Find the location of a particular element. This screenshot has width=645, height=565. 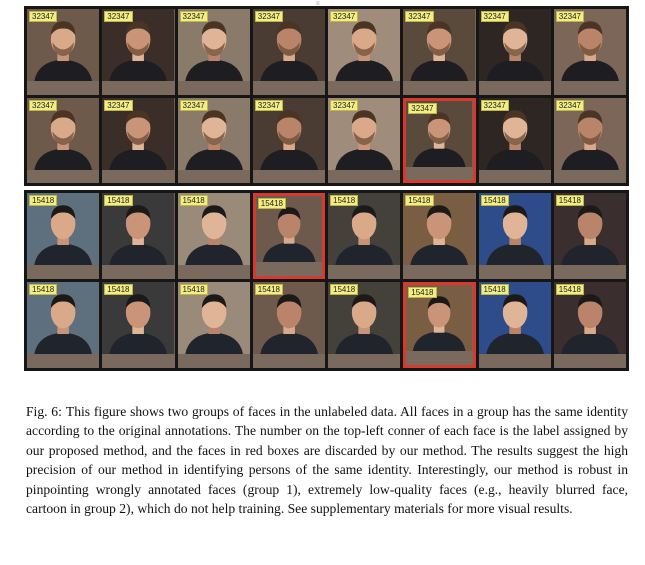

face-thumbnail-discarded: 32347 is located at coordinates (439, 140).